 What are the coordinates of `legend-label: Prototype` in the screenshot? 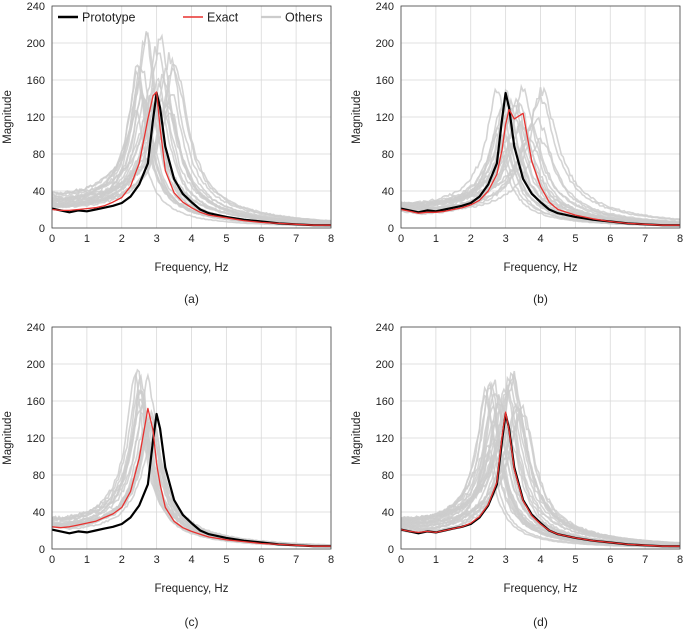 It's located at (109, 18).